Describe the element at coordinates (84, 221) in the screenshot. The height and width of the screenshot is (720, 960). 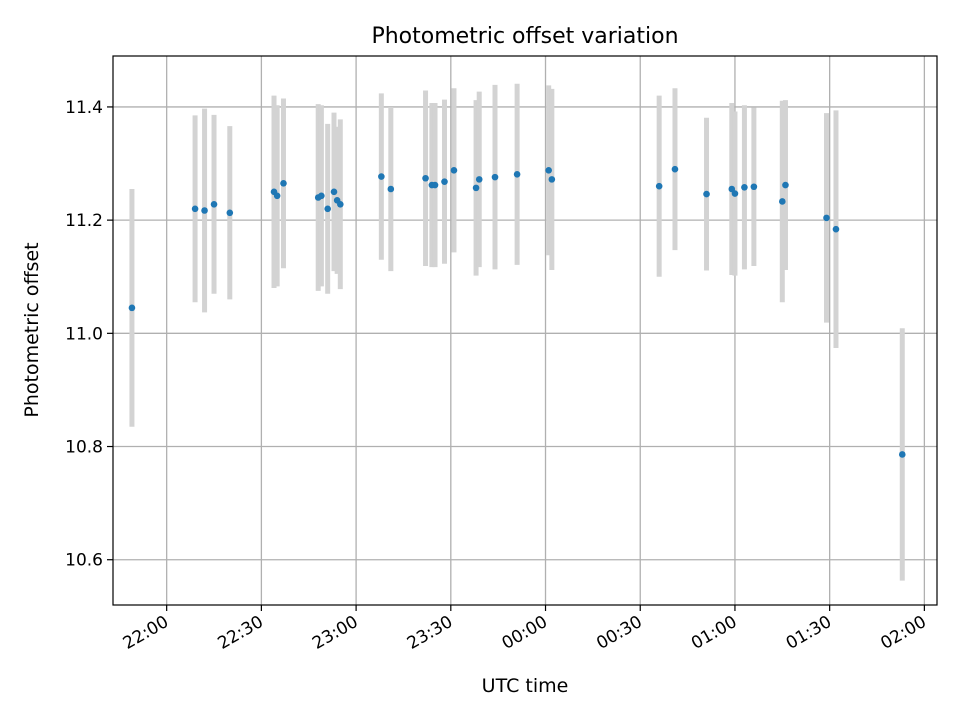
I see `y-tick-label: 11.2` at that location.